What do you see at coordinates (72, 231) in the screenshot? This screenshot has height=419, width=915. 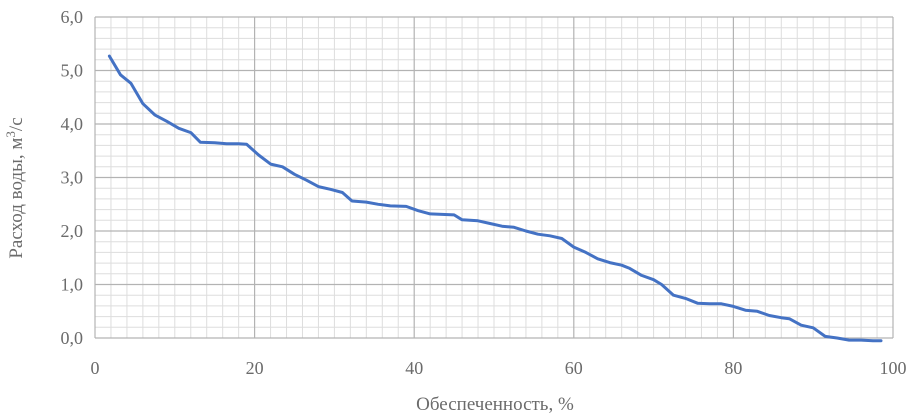 I see `y-tick-label: 2,0` at bounding box center [72, 231].